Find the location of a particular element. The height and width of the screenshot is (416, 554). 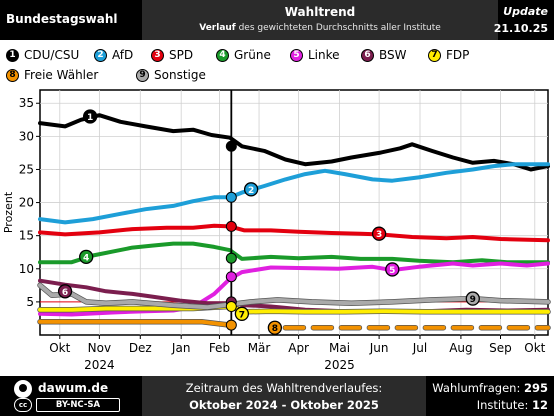

legend-marker-5: 5 is located at coordinates (296, 55).